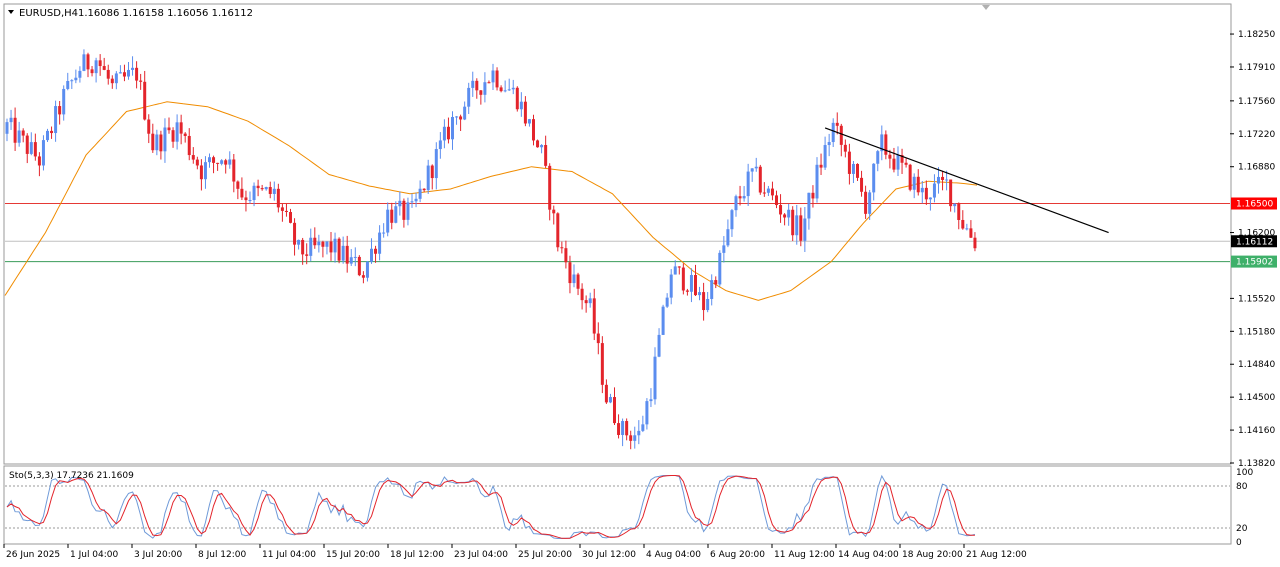  What do you see at coordinates (804, 555) in the screenshot?
I see `time-tick-label: 11 Aug 12:00` at bounding box center [804, 555].